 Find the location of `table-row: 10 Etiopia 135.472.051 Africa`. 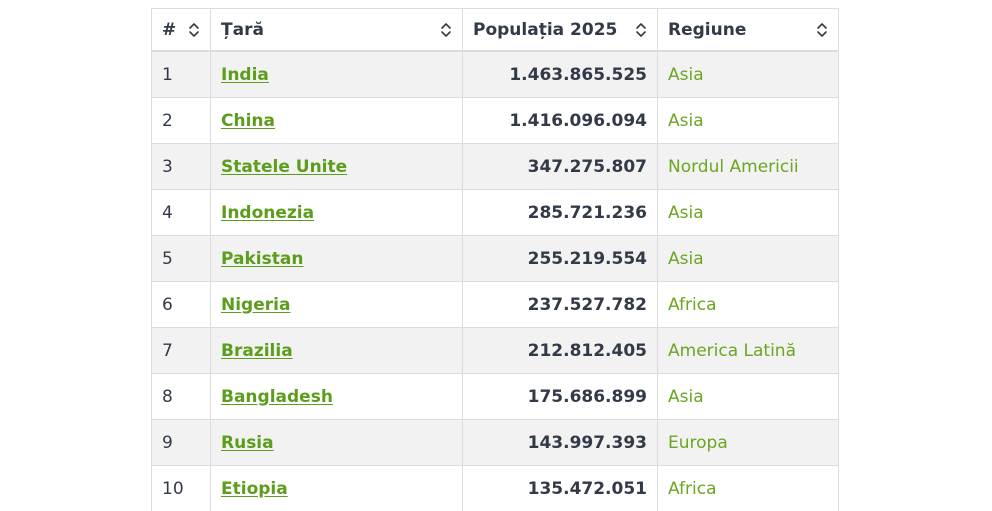

table-row: 10 Etiopia 135.472.051 Africa is located at coordinates (495, 488).